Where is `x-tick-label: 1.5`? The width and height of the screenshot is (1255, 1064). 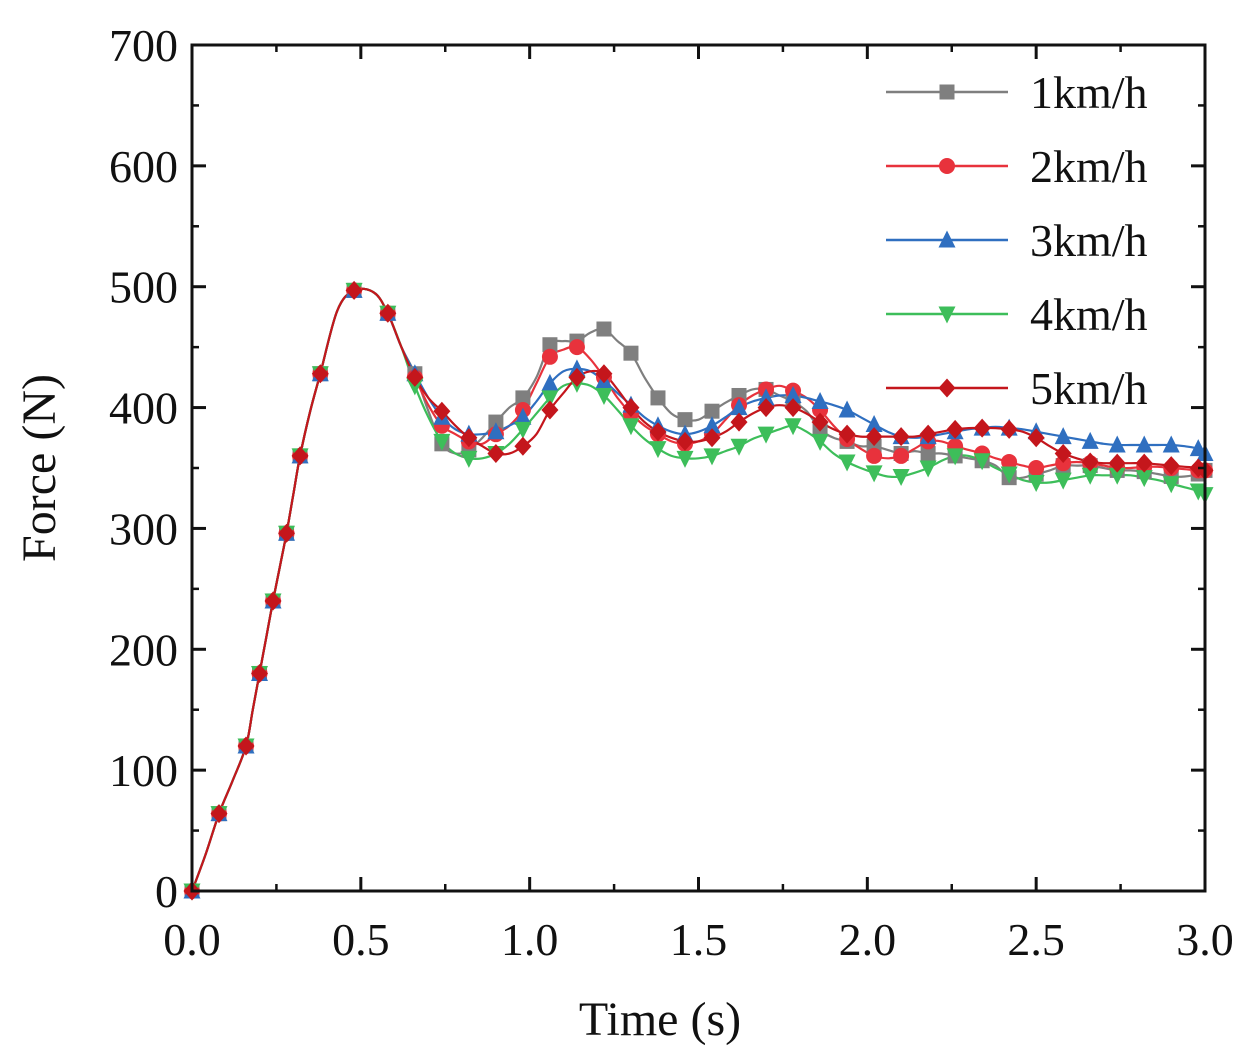
x-tick-label: 1.5 is located at coordinates (699, 939).